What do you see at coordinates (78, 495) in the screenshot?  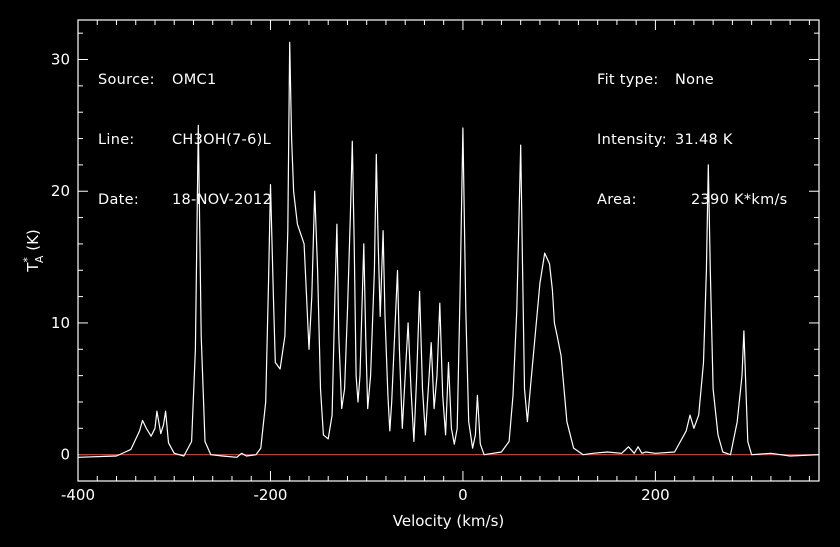 I see `x-tick-label: -400` at bounding box center [78, 495].